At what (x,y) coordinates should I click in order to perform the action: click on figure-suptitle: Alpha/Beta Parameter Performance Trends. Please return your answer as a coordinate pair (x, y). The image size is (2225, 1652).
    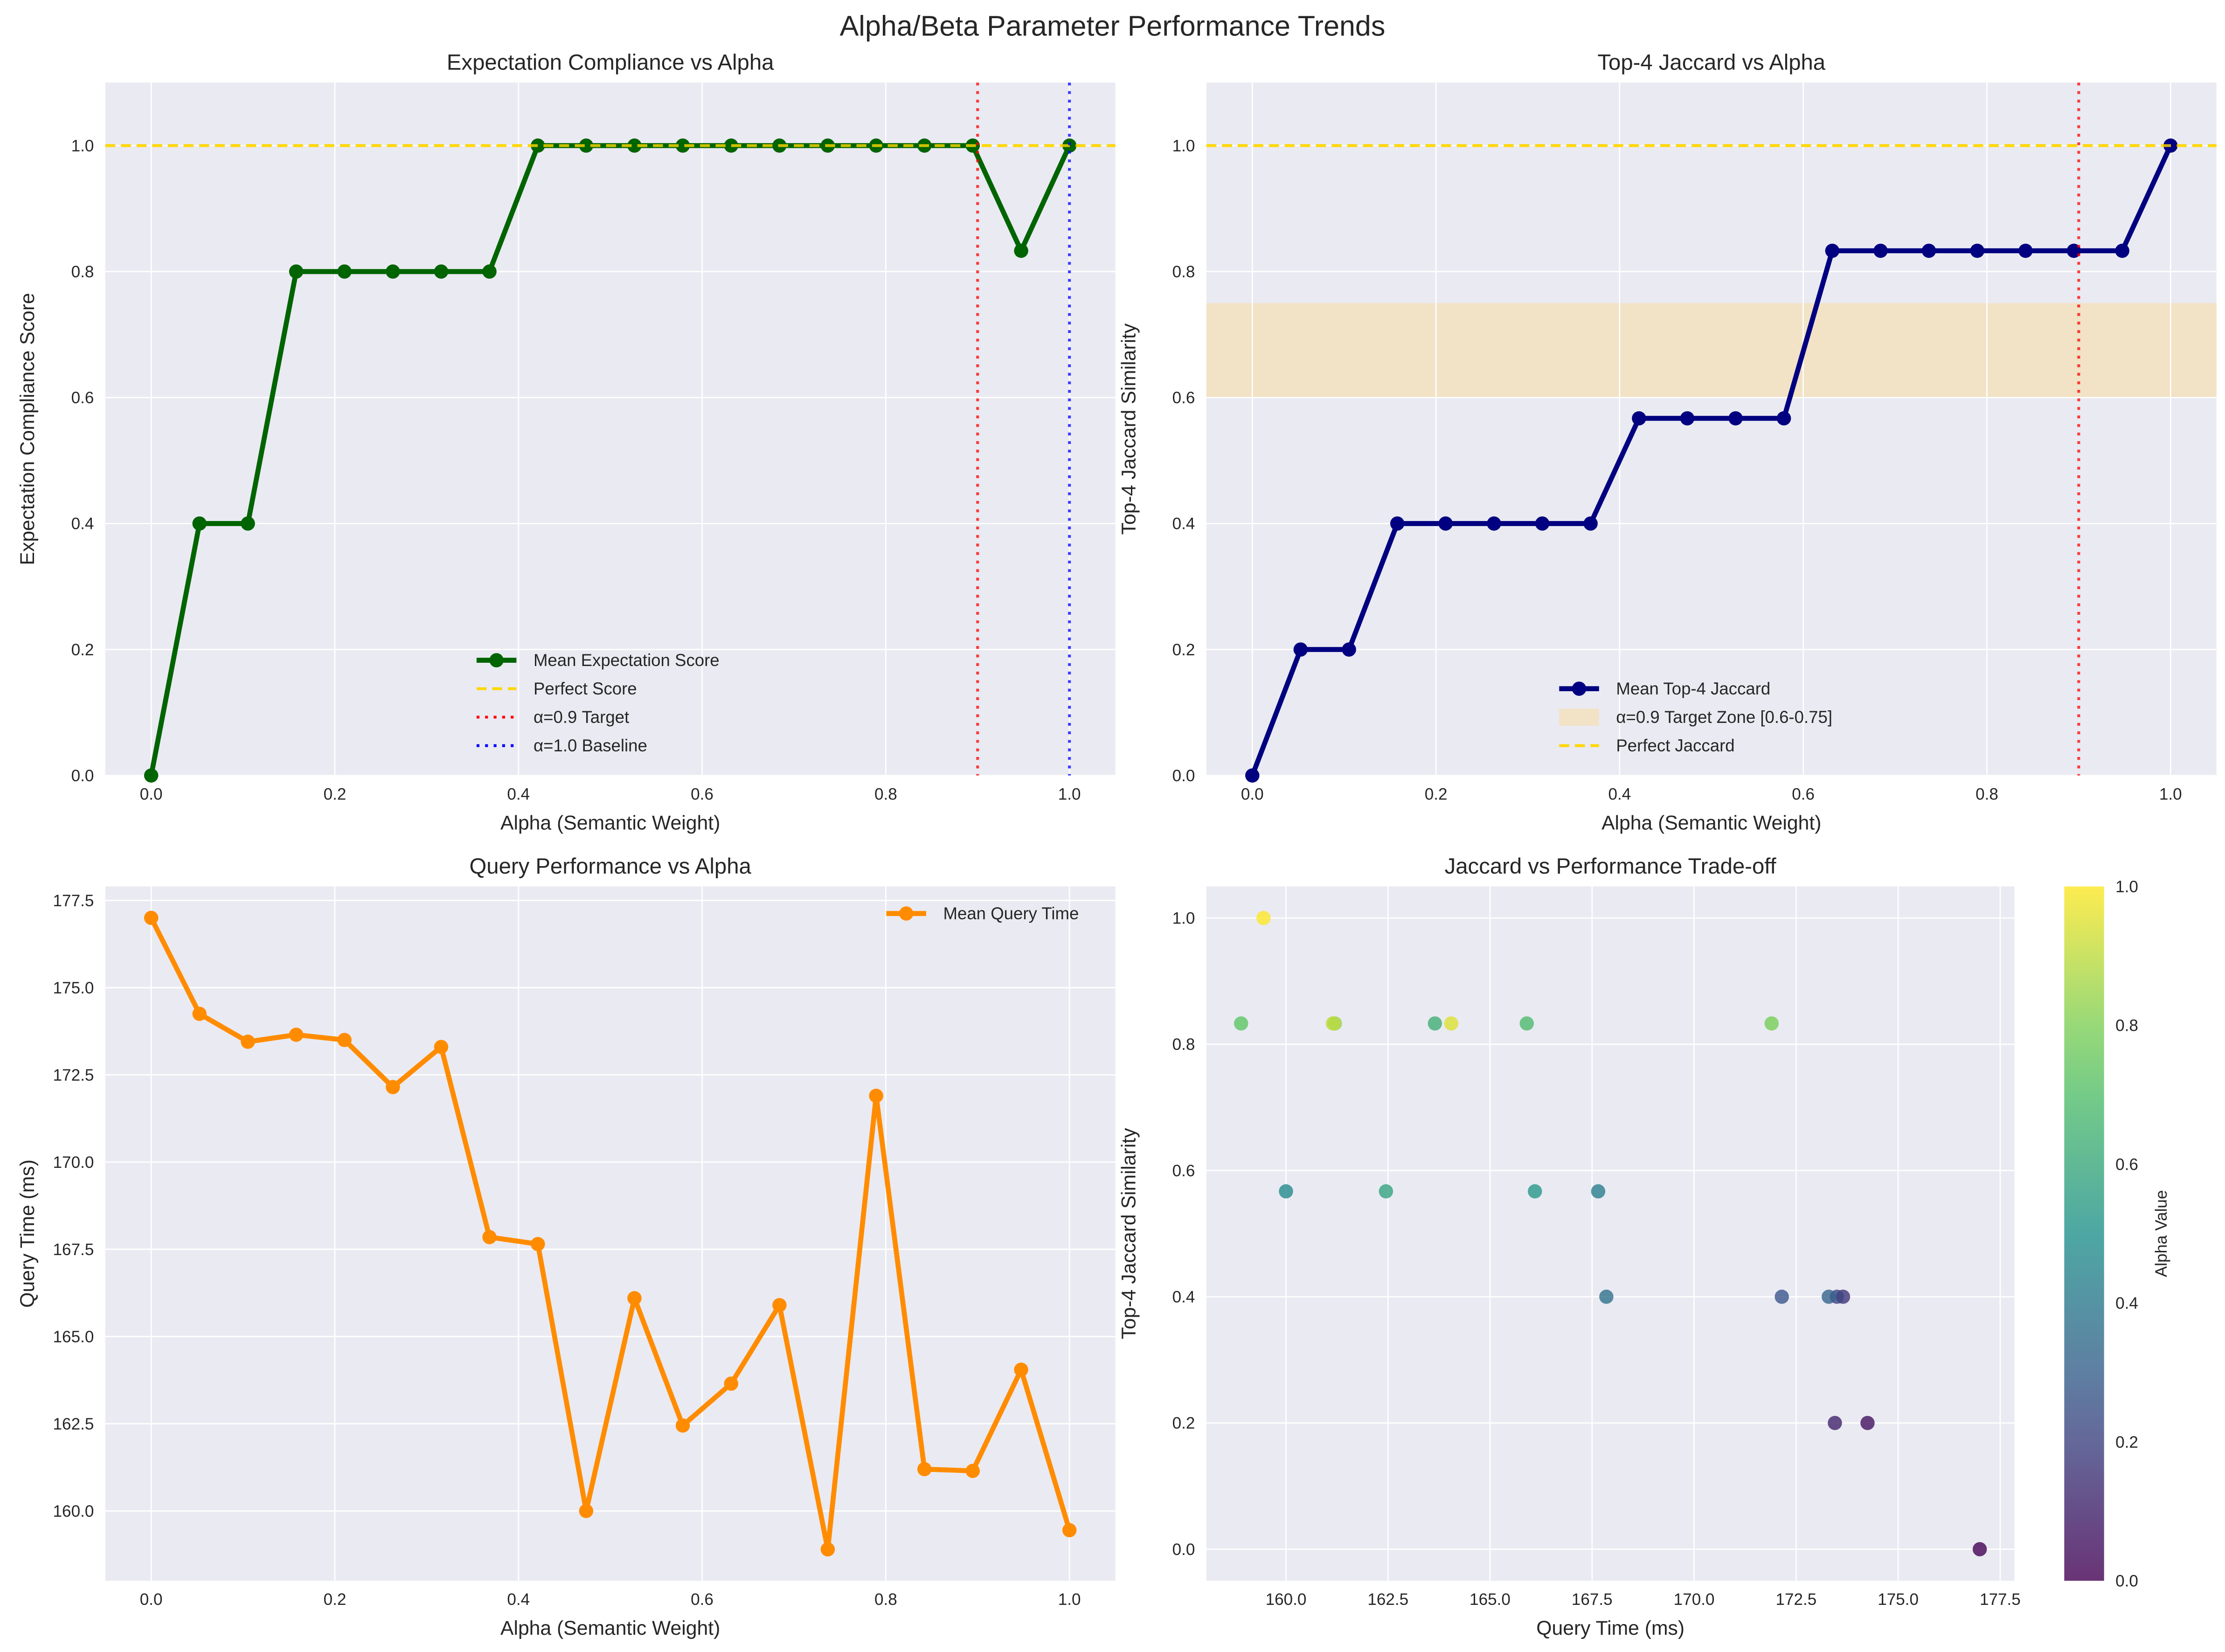
    Looking at the image, I should click on (1113, 26).